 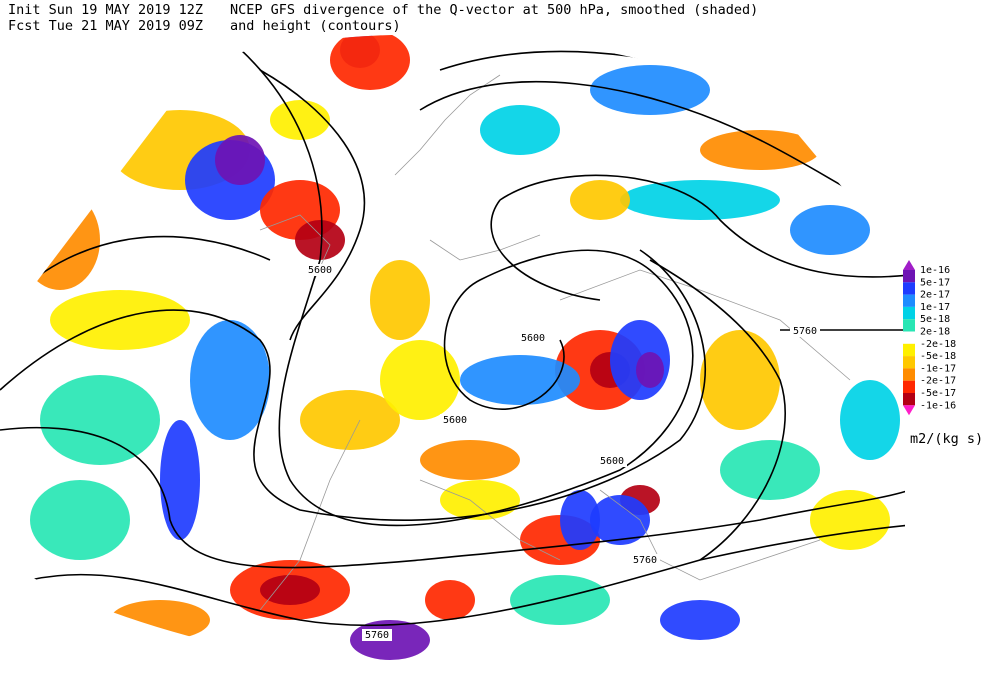 I want to click on colorbar-label: -5e-18, so click(x=938, y=356).